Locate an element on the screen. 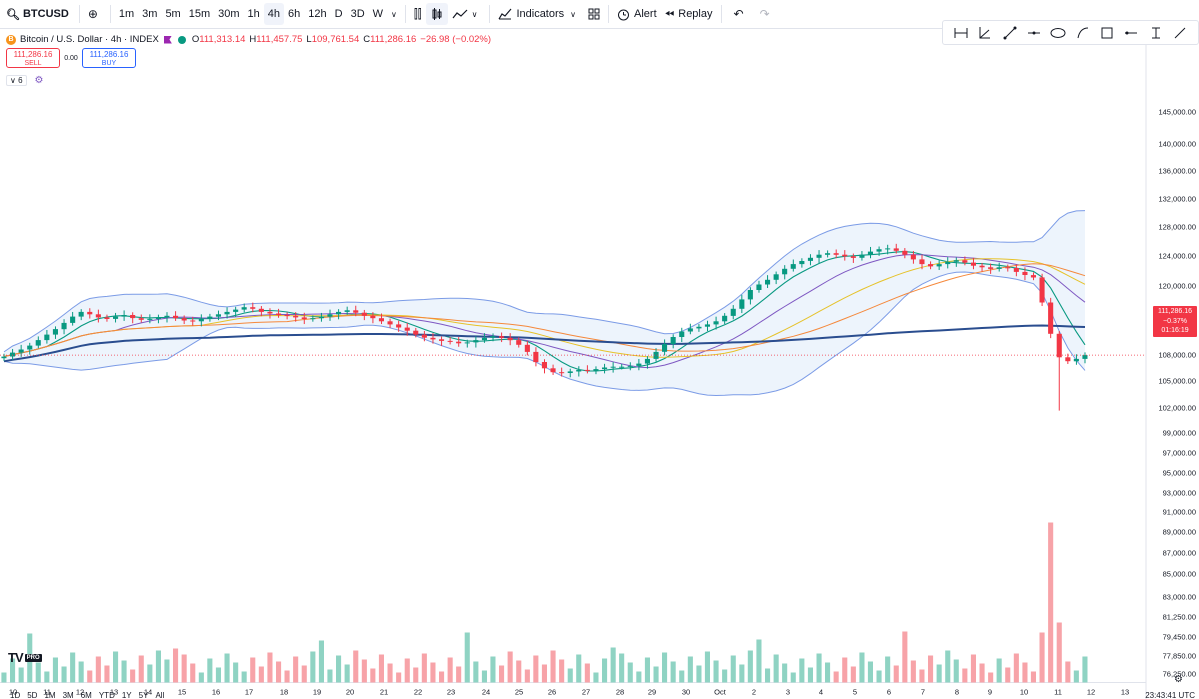 Image resolution: width=1199 pixels, height=699 pixels. replay-button: ⏪︎ Replay is located at coordinates (689, 14).